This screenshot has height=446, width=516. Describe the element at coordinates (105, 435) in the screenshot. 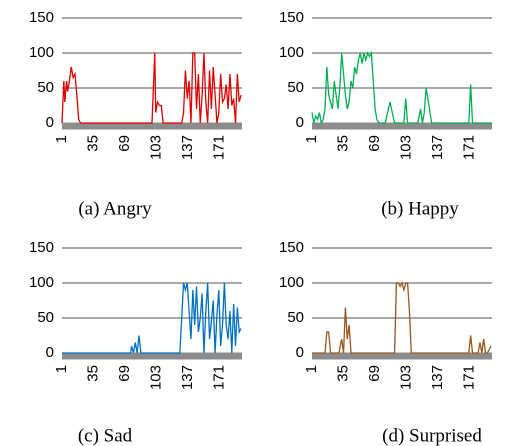

I see `caption: (c) Sad` at that location.